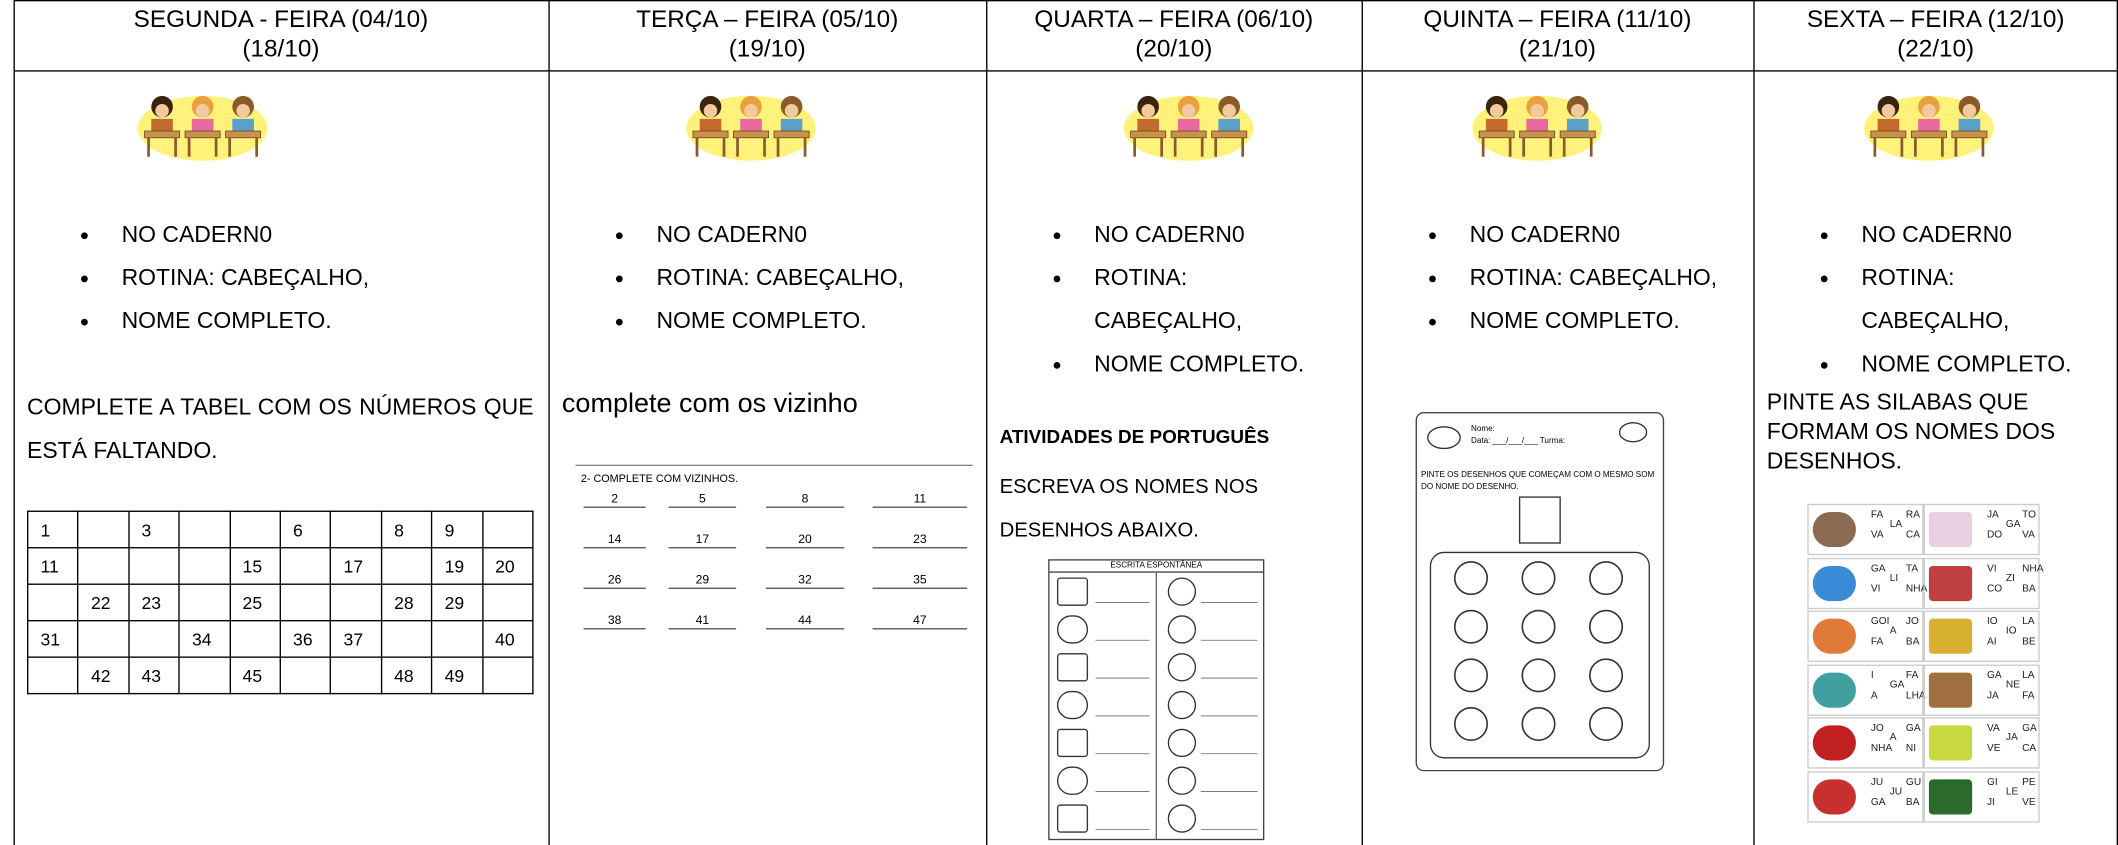  Describe the element at coordinates (204, 639) in the screenshot. I see `table-cell: 34` at that location.